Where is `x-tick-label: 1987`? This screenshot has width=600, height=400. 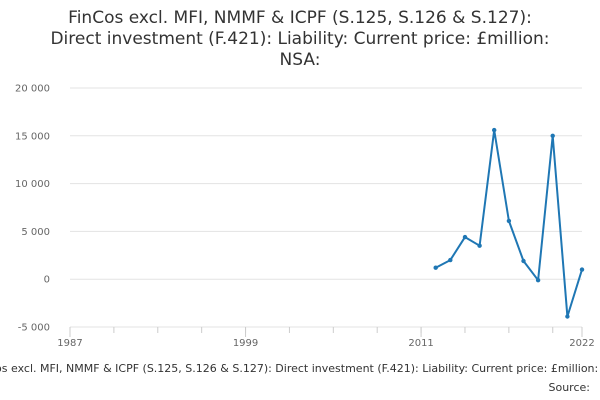 x-tick-label: 1987 is located at coordinates (69, 343).